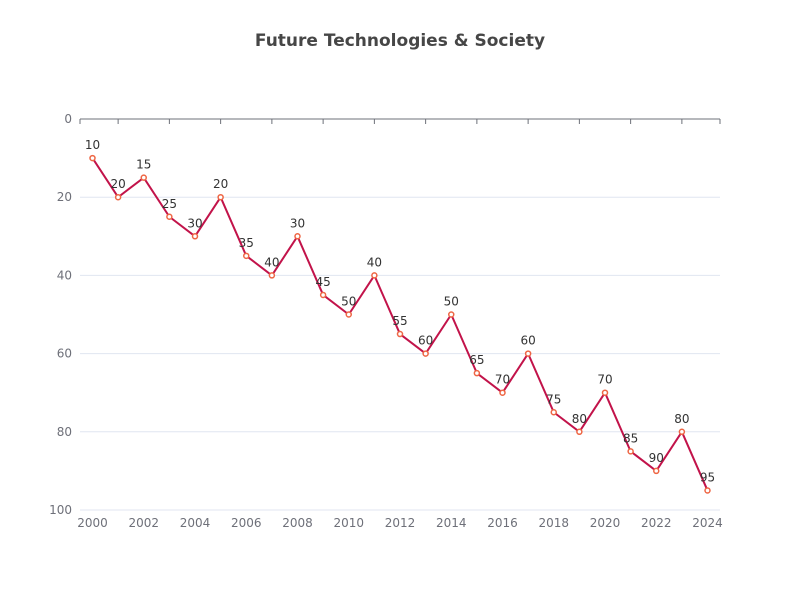 The height and width of the screenshot is (600, 800). I want to click on data-label: 95, so click(707, 477).